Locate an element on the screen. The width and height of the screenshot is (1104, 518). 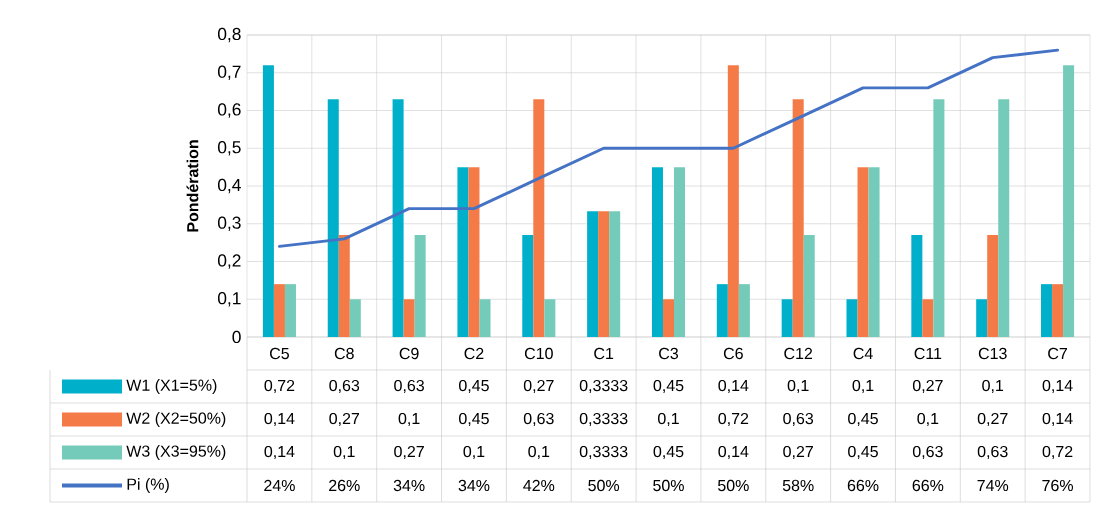
x-tick-label: C3 is located at coordinates (669, 353).